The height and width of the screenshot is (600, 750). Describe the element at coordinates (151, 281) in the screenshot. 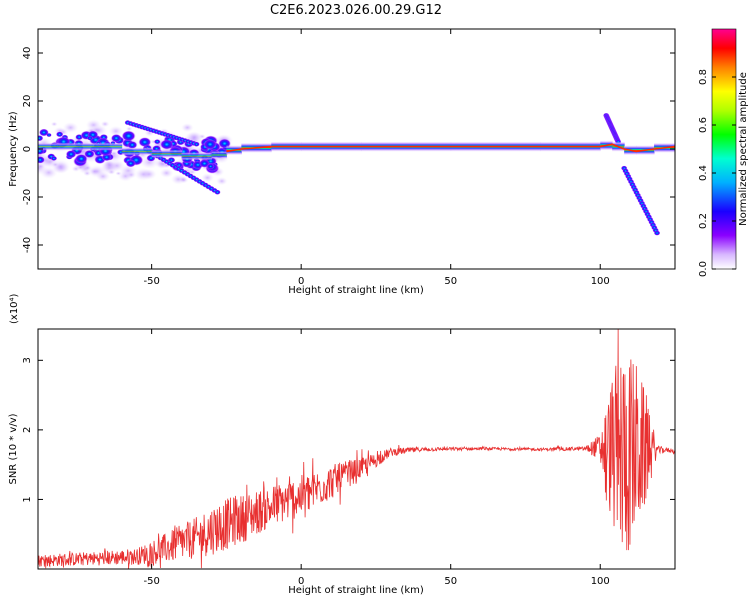

I see `spectrogram-x-tick-label: -50` at that location.